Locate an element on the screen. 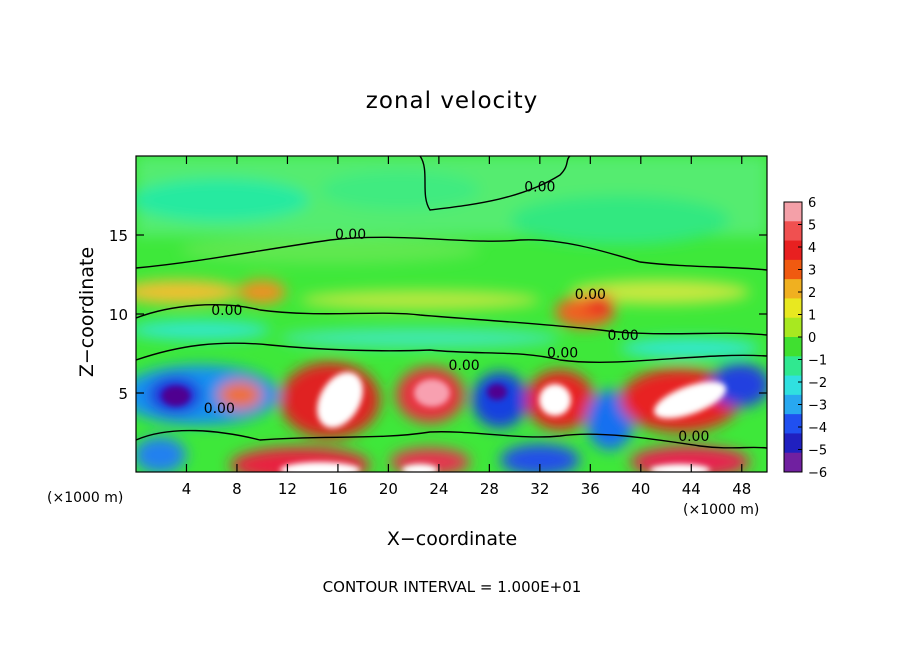 This screenshot has width=904, height=654. colorbar-tick-label: 5 is located at coordinates (812, 226).